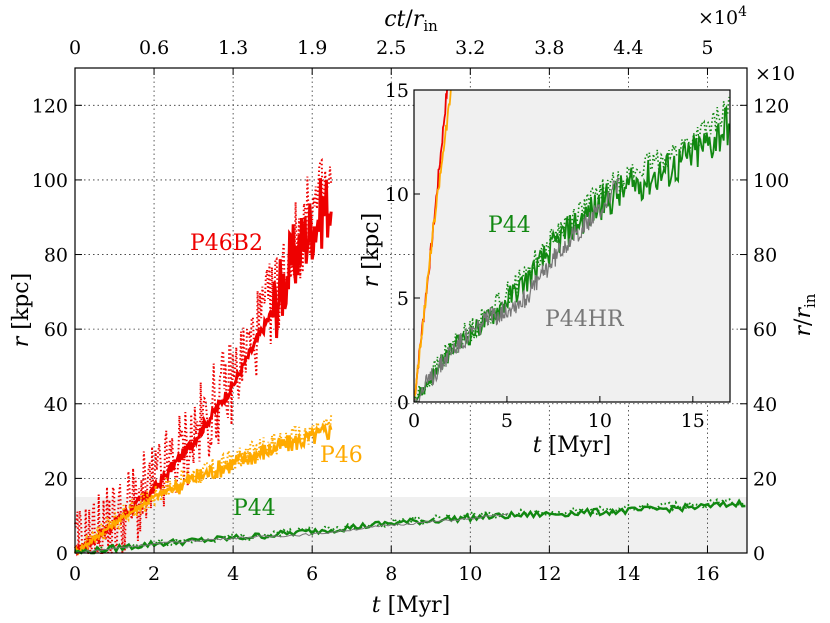  I want to click on main-shaded-band, so click(411, 525).